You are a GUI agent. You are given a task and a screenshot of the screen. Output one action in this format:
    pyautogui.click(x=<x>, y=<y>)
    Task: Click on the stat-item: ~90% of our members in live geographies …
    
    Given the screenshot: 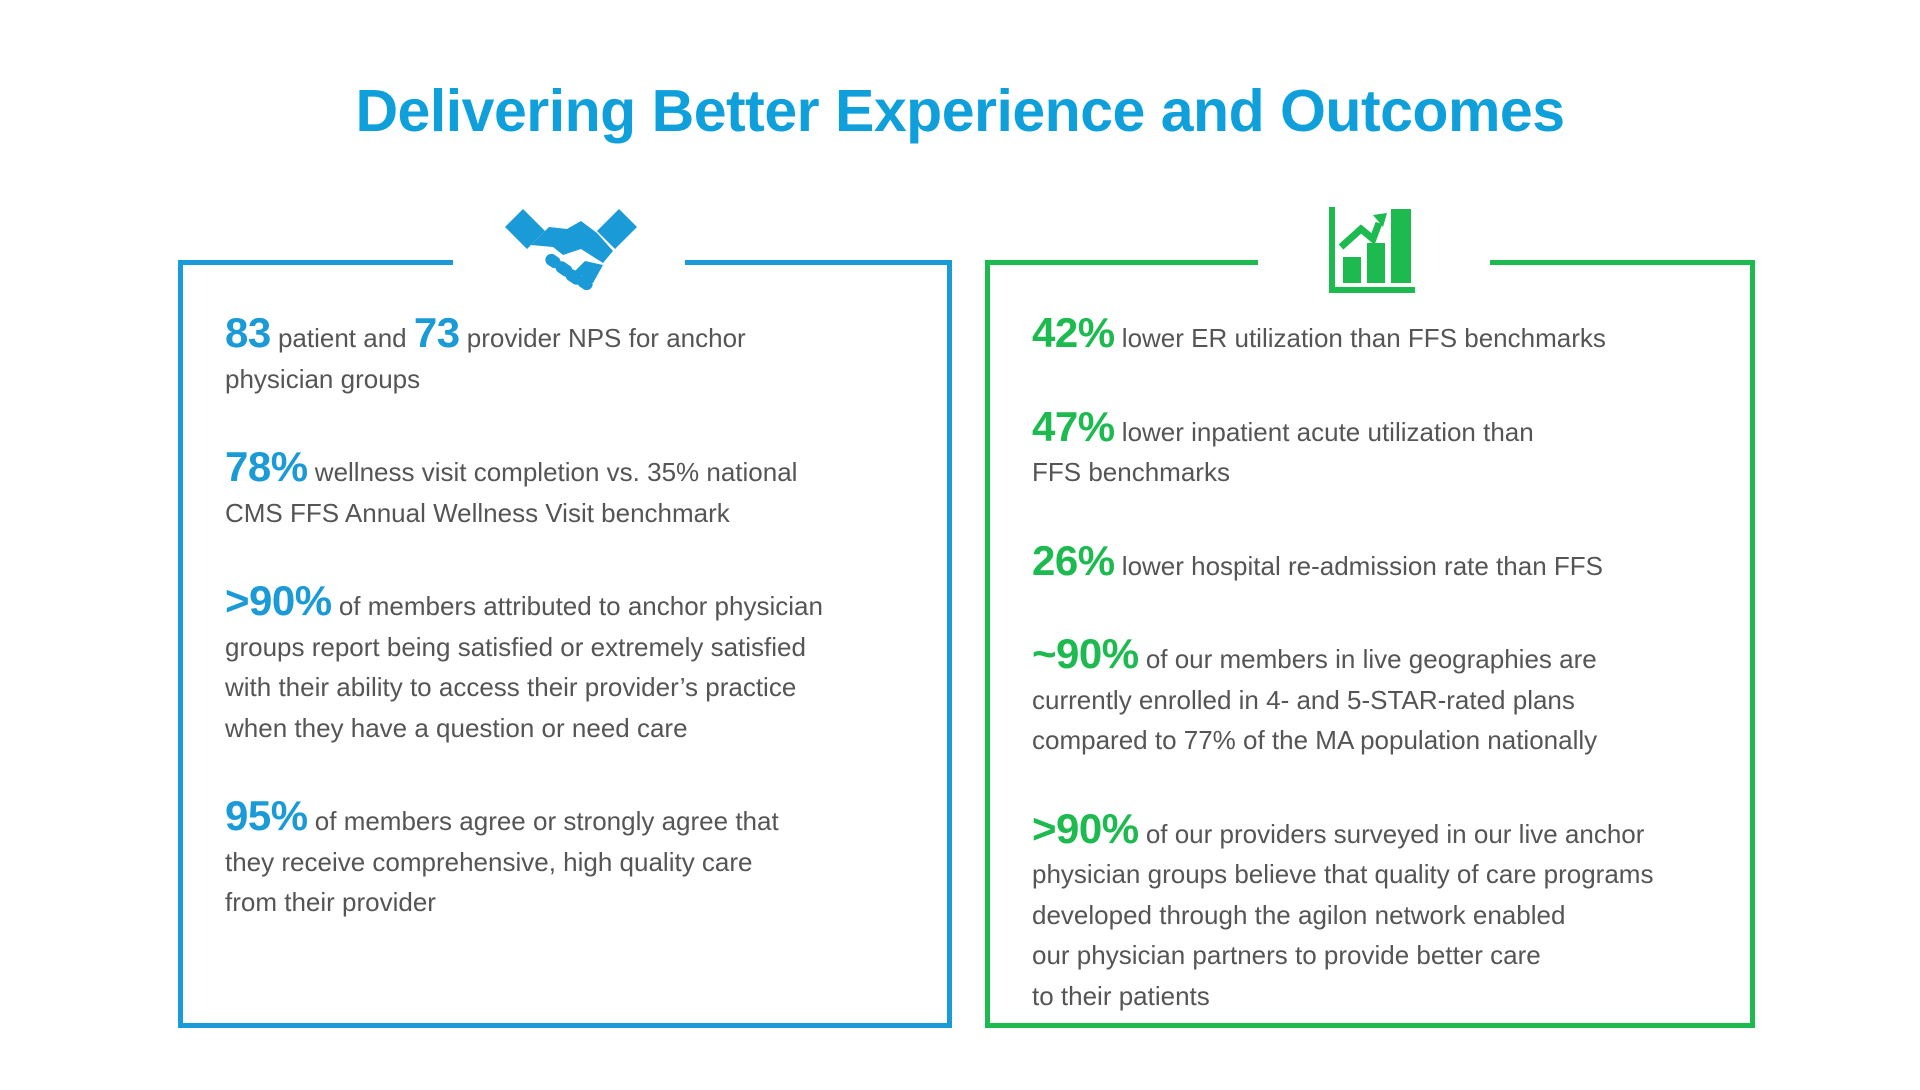 What is the action you would take?
    pyautogui.click(x=1381, y=697)
    